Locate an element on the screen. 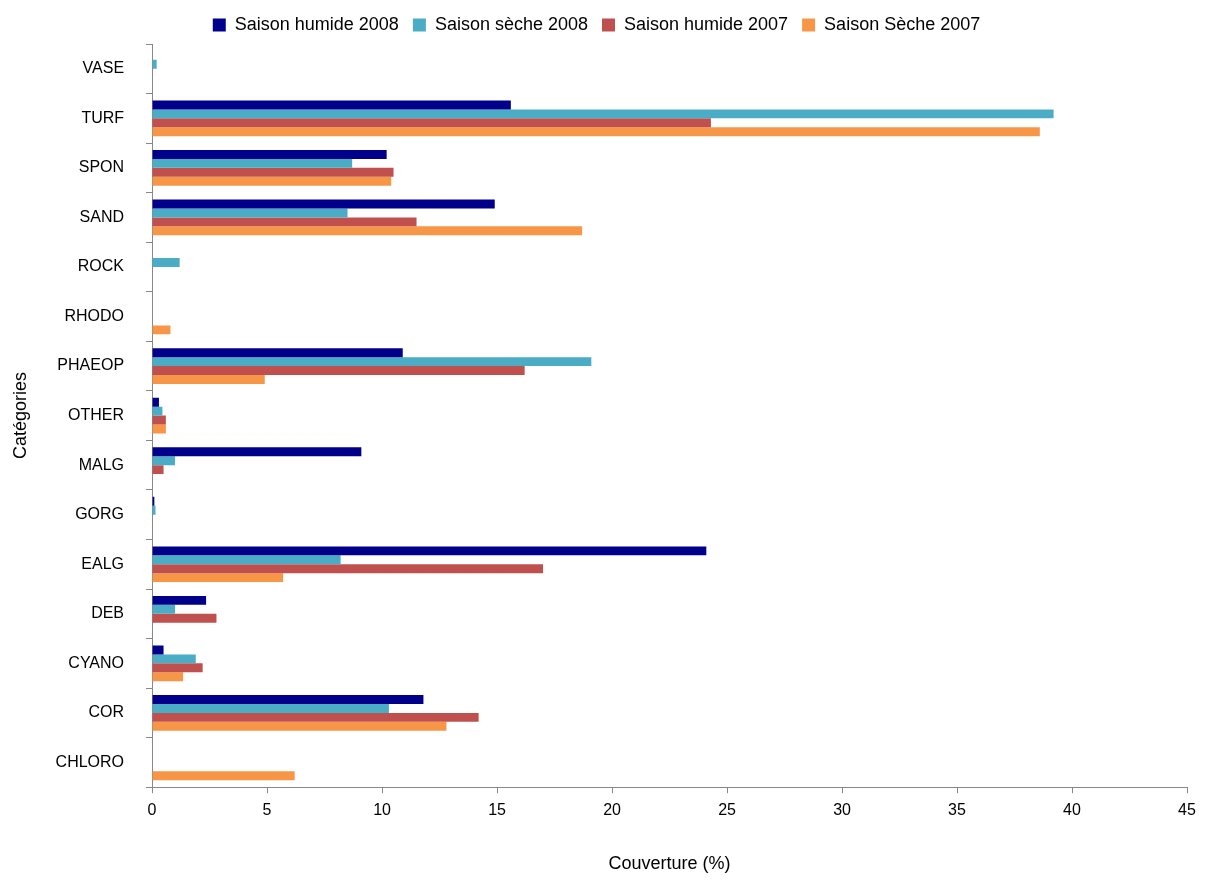 This screenshot has height=885, width=1205. y-axis-title: Catégories is located at coordinates (19, 416).